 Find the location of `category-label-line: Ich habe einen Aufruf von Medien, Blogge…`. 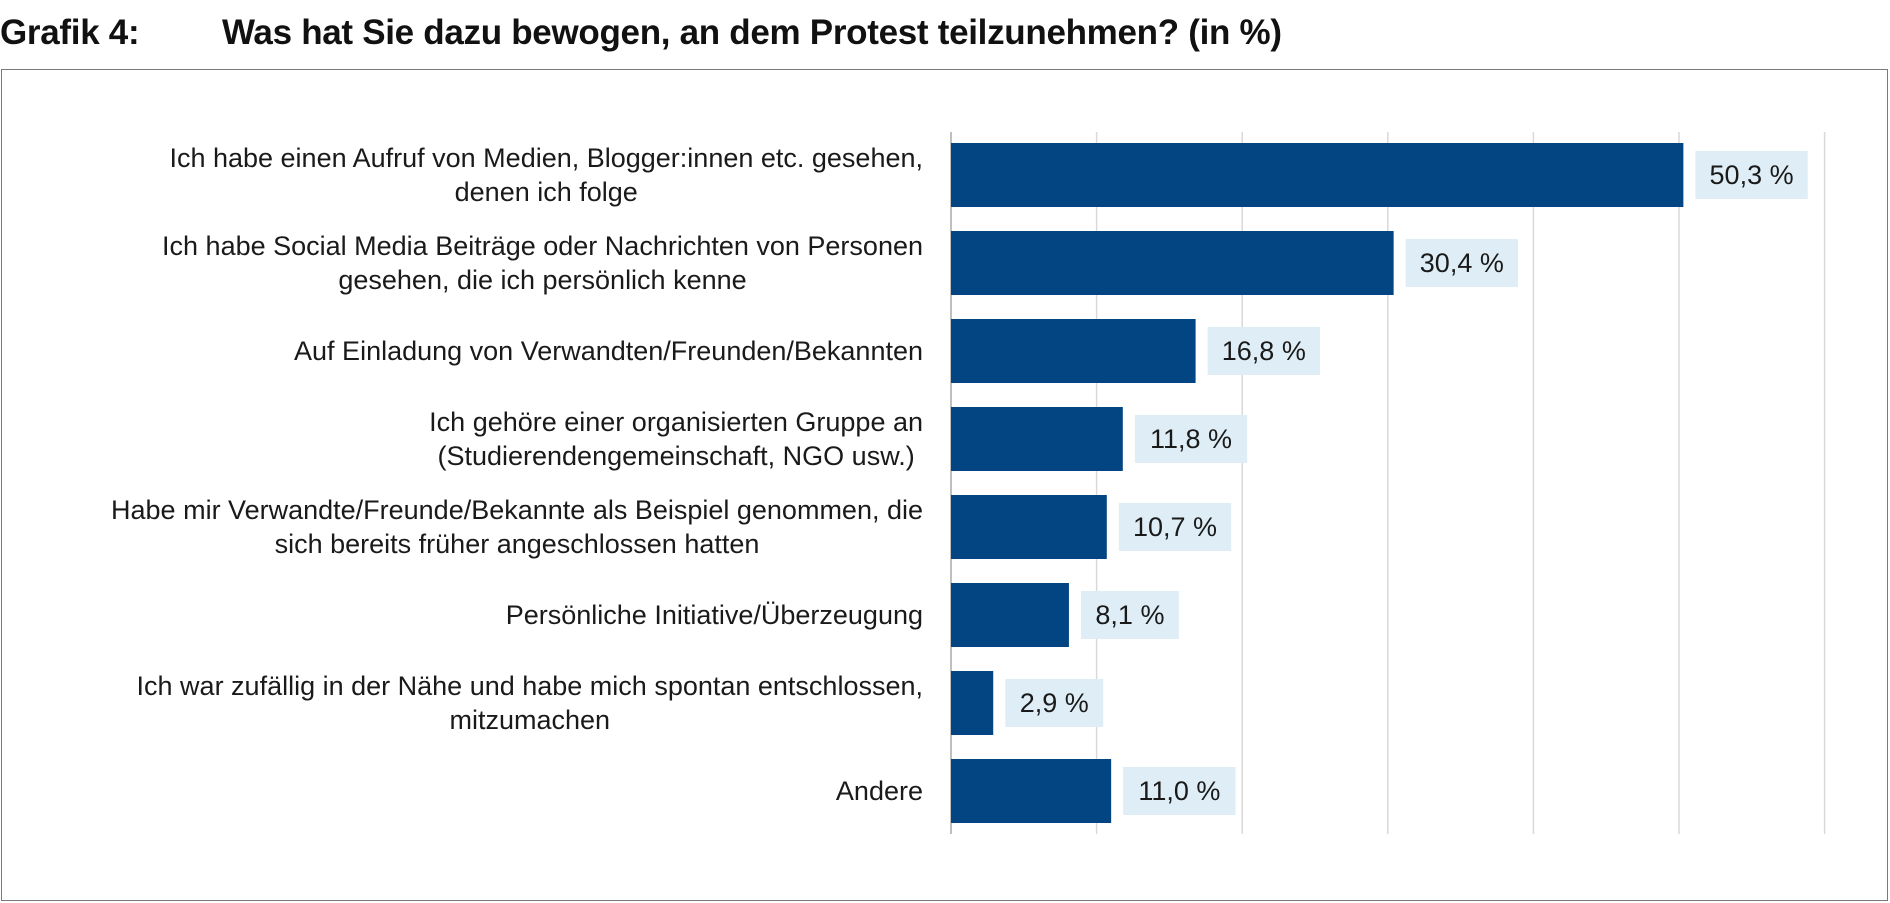

category-label-line: Ich habe einen Aufruf von Medien, Blogge… is located at coordinates (546, 158).